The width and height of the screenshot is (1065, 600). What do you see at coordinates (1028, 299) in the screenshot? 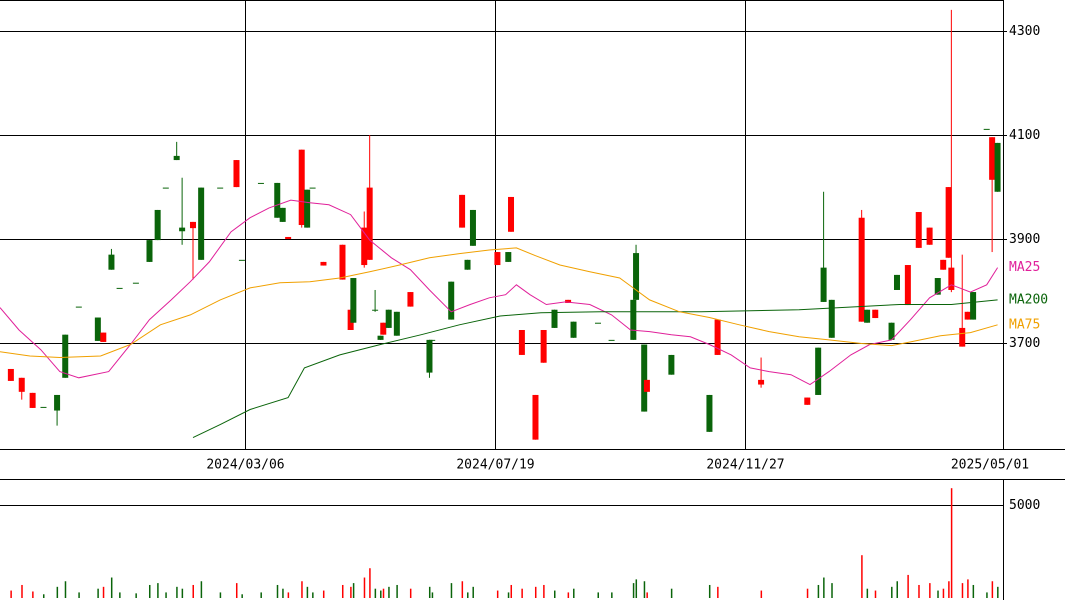
I see `legend-label: MA200` at bounding box center [1028, 299].